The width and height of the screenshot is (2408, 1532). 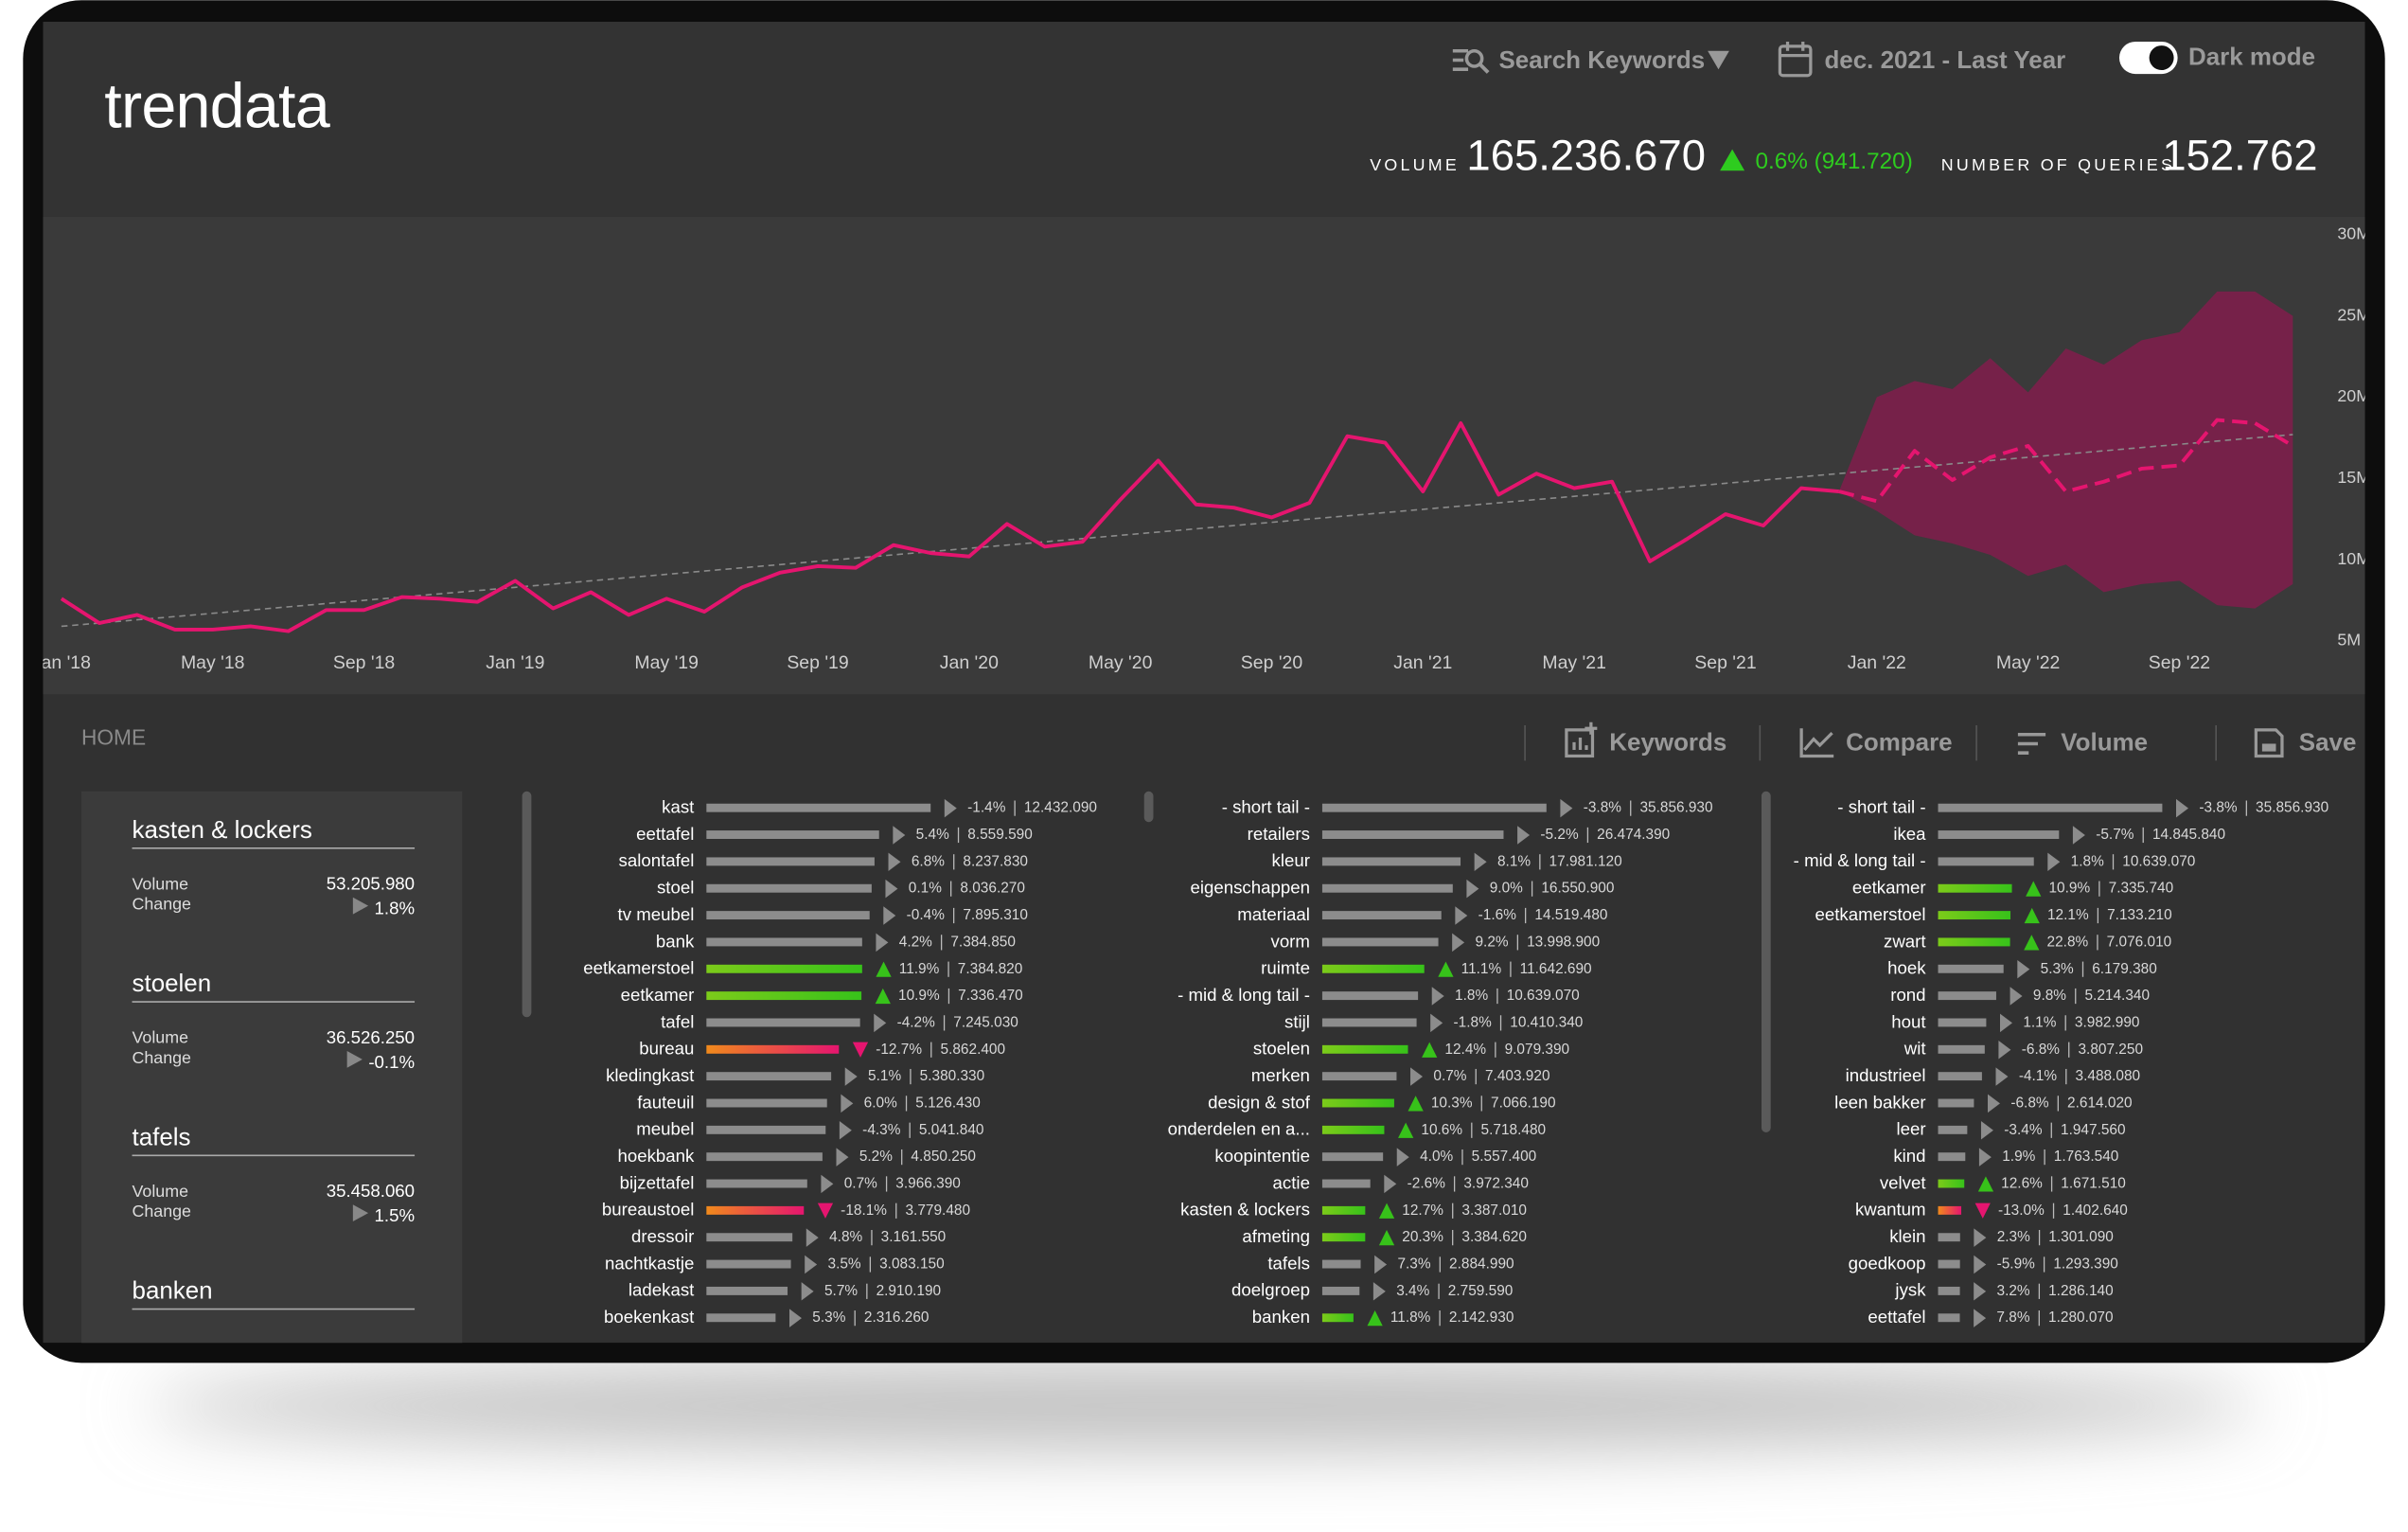 I want to click on volume-value: 3.807.250, so click(x=2111, y=1050).